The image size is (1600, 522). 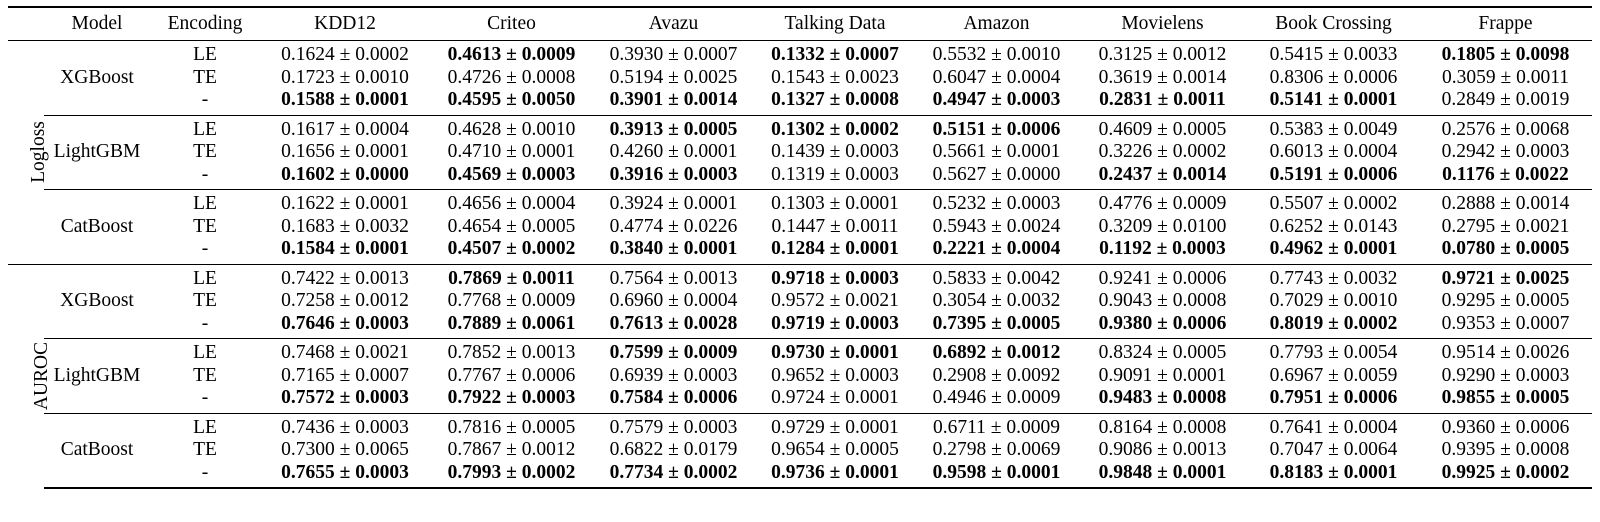 What do you see at coordinates (1162, 226) in the screenshot?
I see `metric-value: 0.3209 ± 0.0100` at bounding box center [1162, 226].